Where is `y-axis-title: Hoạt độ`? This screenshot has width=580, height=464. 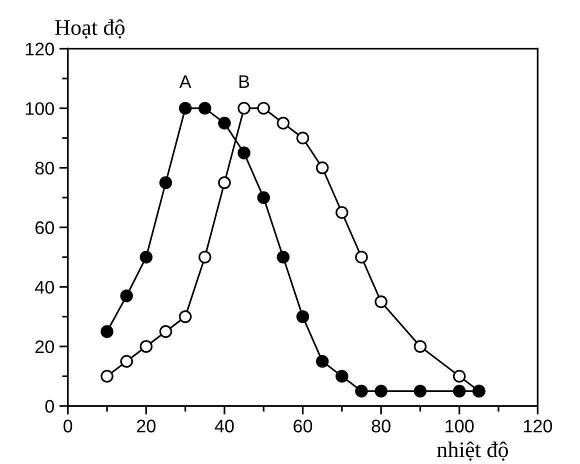 y-axis-title: Hoạt độ is located at coordinates (90, 28).